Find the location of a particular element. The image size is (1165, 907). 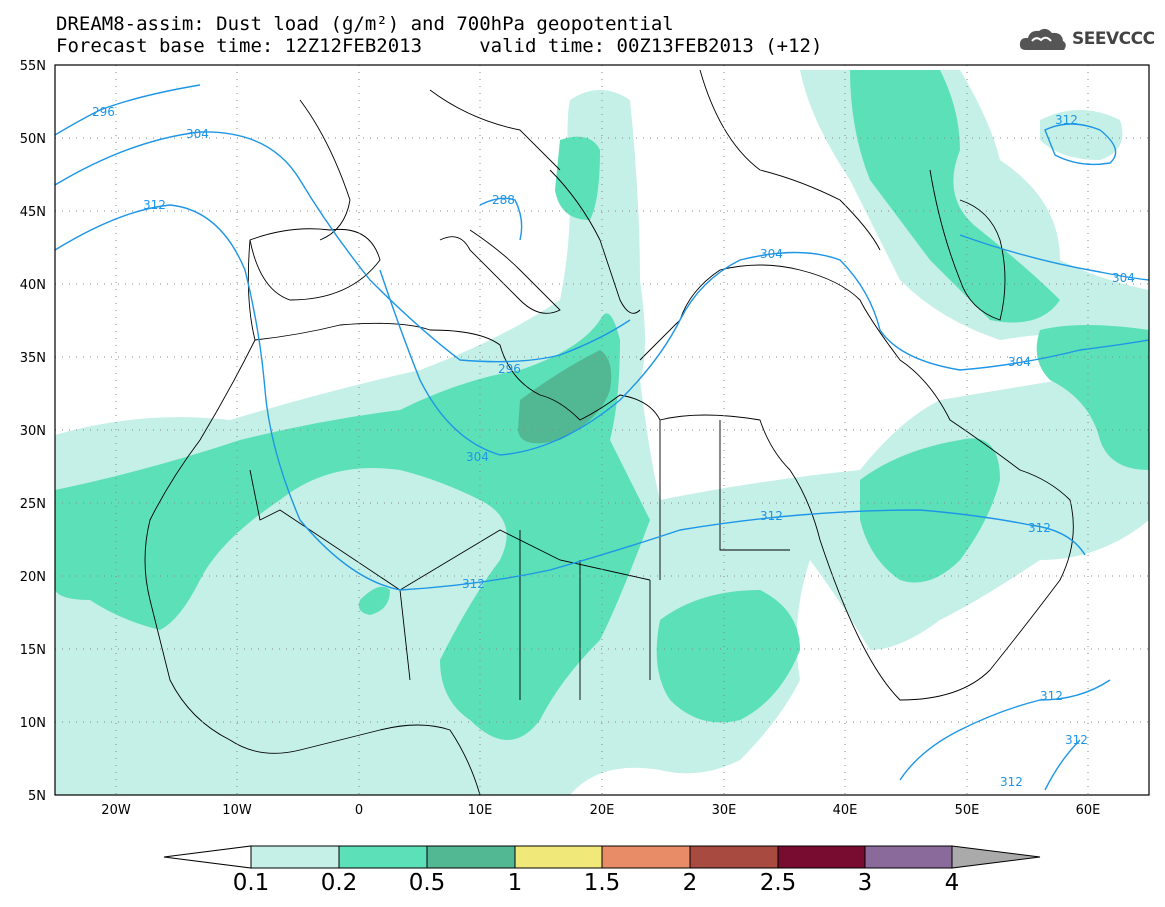

lon-label: 10W is located at coordinates (237, 810).